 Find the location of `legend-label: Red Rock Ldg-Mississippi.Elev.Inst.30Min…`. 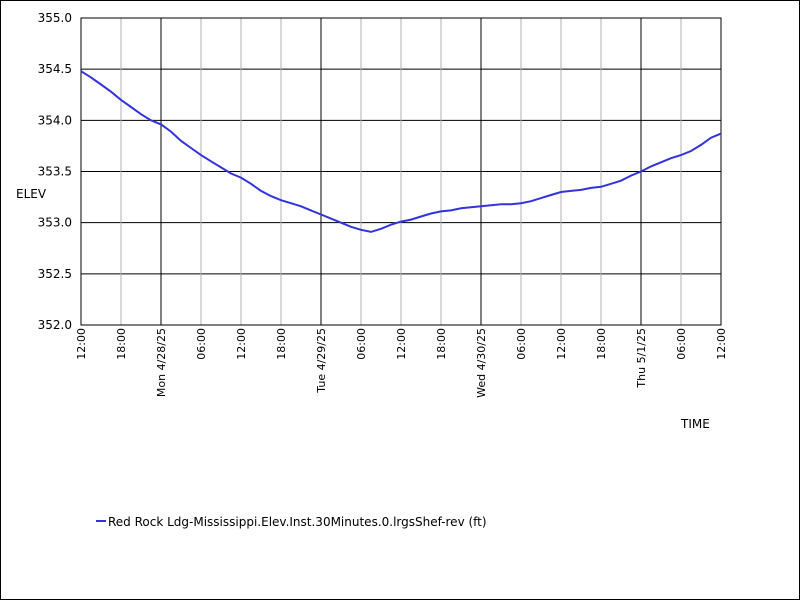

legend-label: Red Rock Ldg-Mississippi.Elev.Inst.30Min… is located at coordinates (297, 522).